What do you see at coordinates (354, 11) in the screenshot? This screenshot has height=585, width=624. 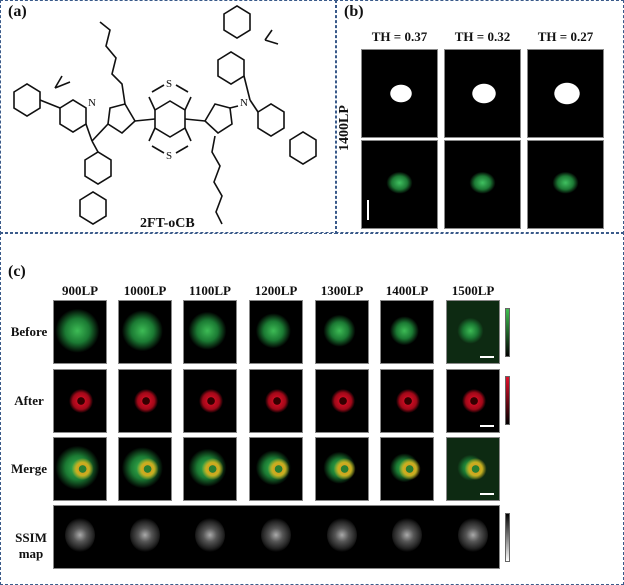 I see `panel-b-label: (b)` at bounding box center [354, 11].